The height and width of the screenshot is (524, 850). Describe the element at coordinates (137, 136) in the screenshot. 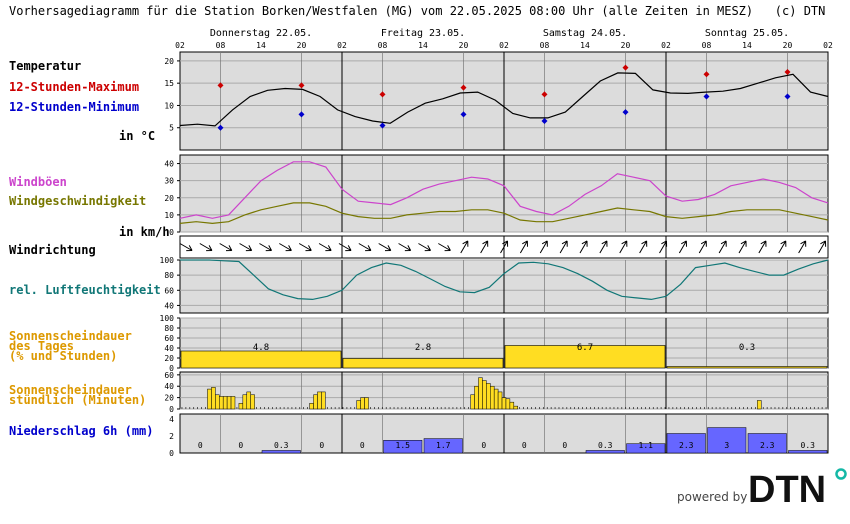

I see `temp-unit-label: in °C` at that location.